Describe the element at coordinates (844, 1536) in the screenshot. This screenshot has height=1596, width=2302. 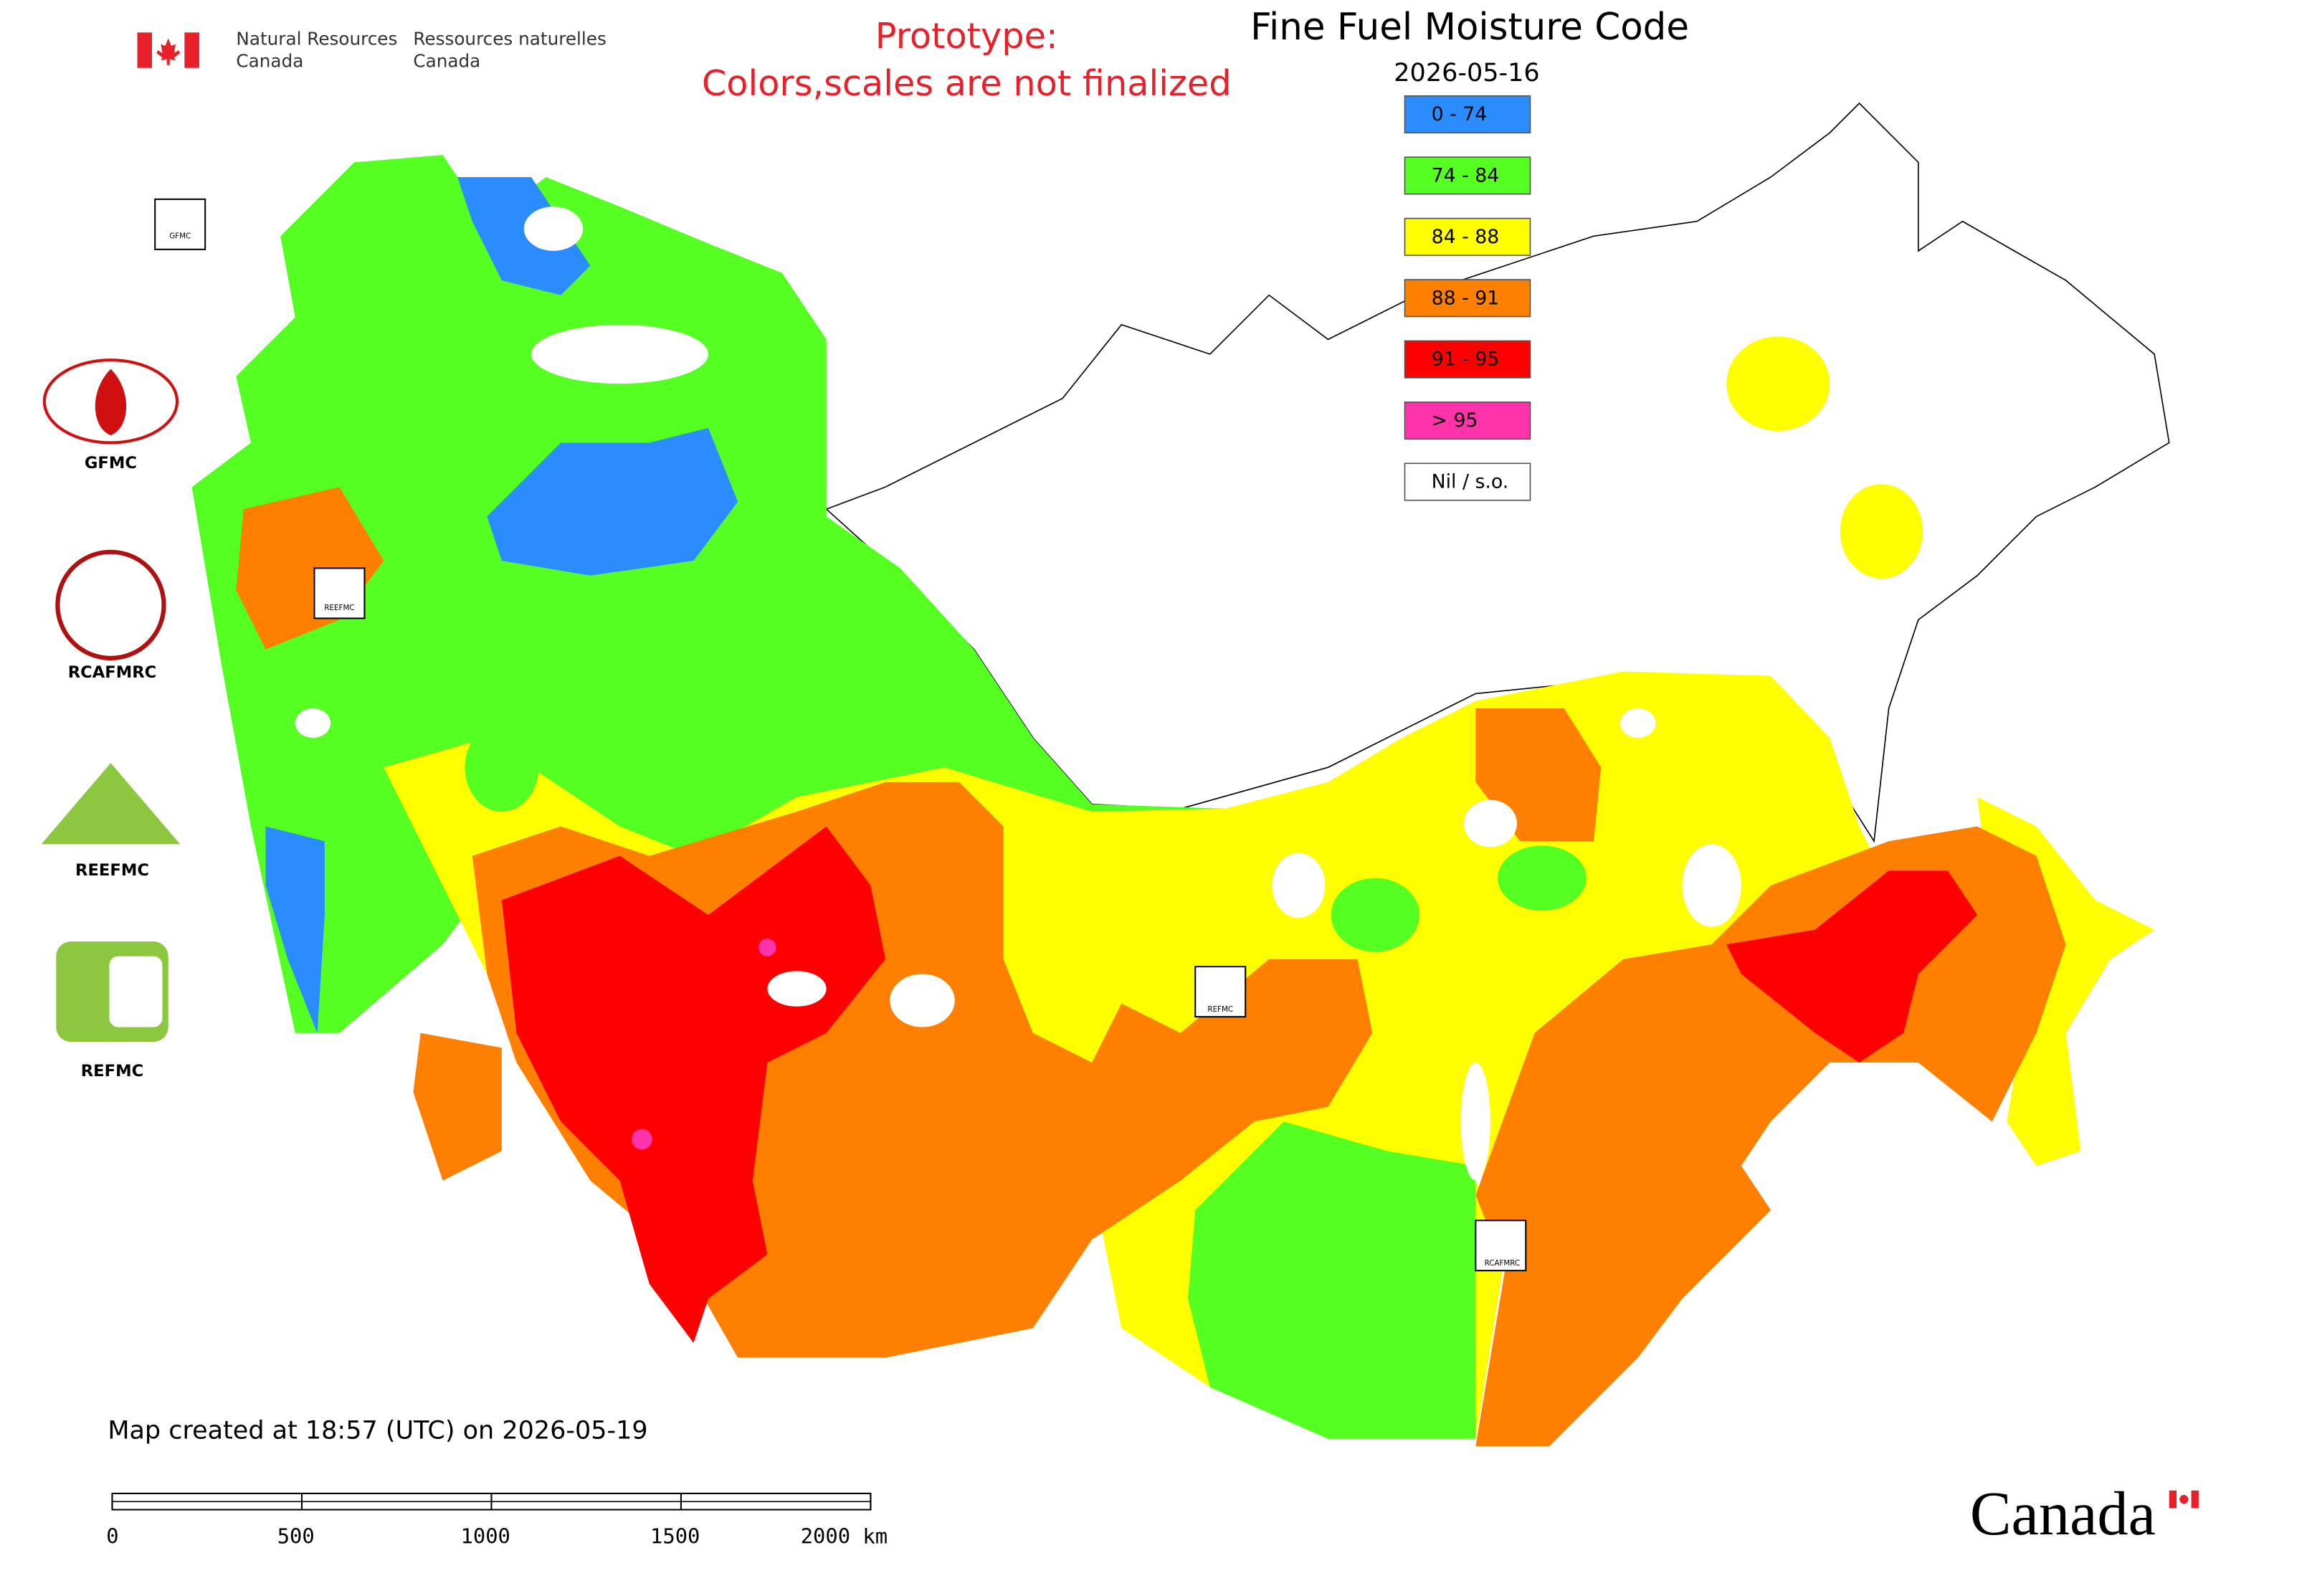
I see `scale-label: 2000 km` at that location.